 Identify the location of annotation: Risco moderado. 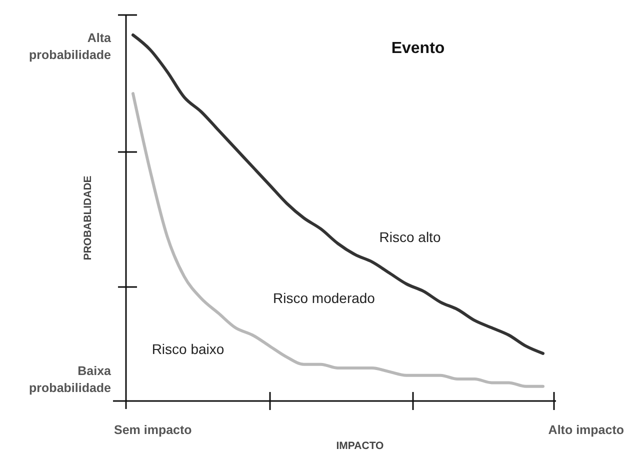
(324, 298).